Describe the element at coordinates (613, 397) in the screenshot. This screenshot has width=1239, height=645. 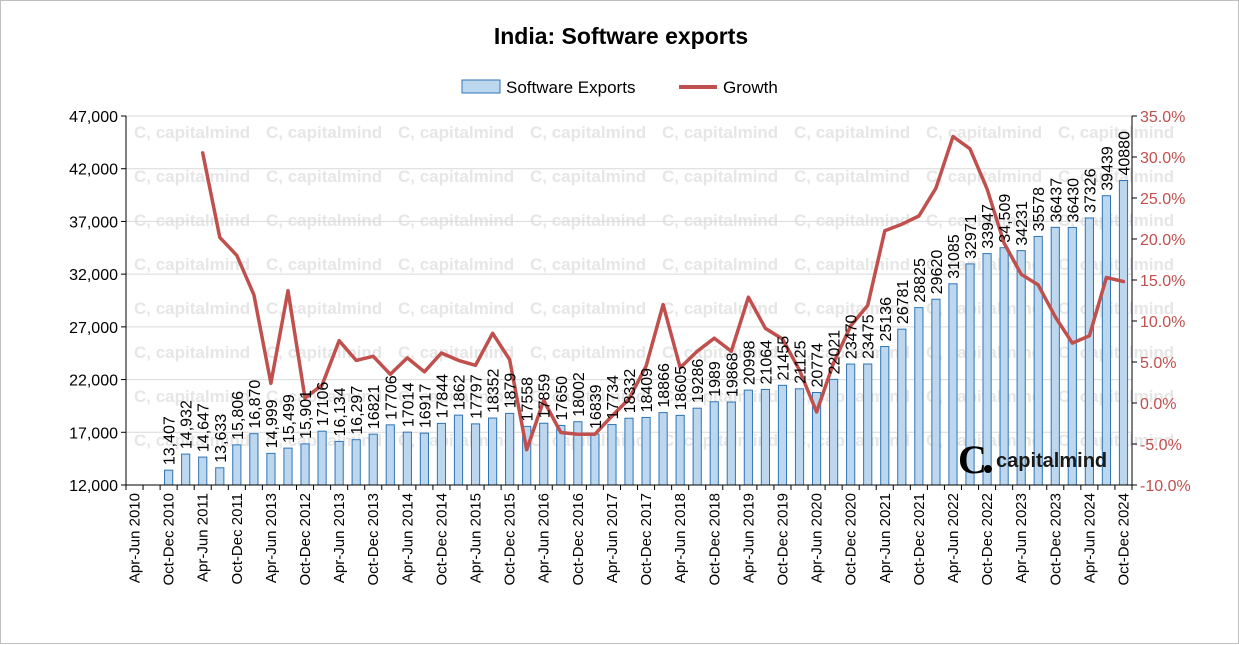
I see `data-label: 17734` at that location.